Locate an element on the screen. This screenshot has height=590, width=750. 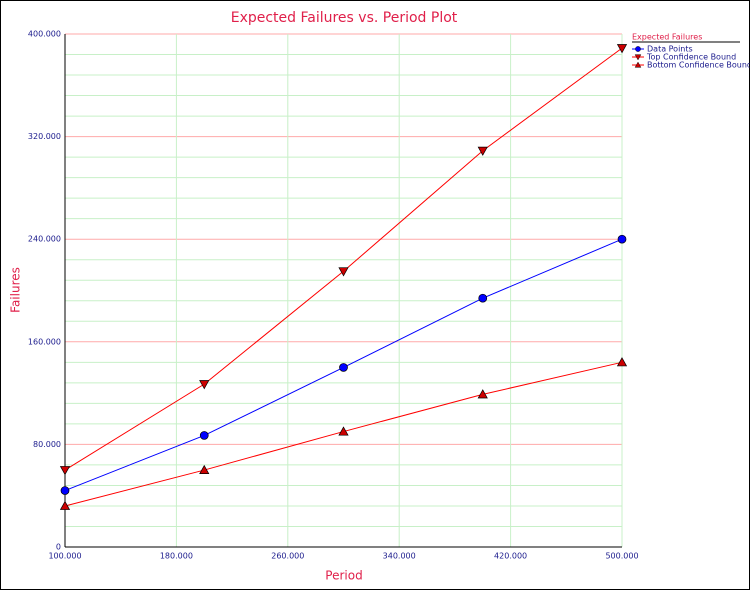
y-tick-label: 0 is located at coordinates (58, 547).